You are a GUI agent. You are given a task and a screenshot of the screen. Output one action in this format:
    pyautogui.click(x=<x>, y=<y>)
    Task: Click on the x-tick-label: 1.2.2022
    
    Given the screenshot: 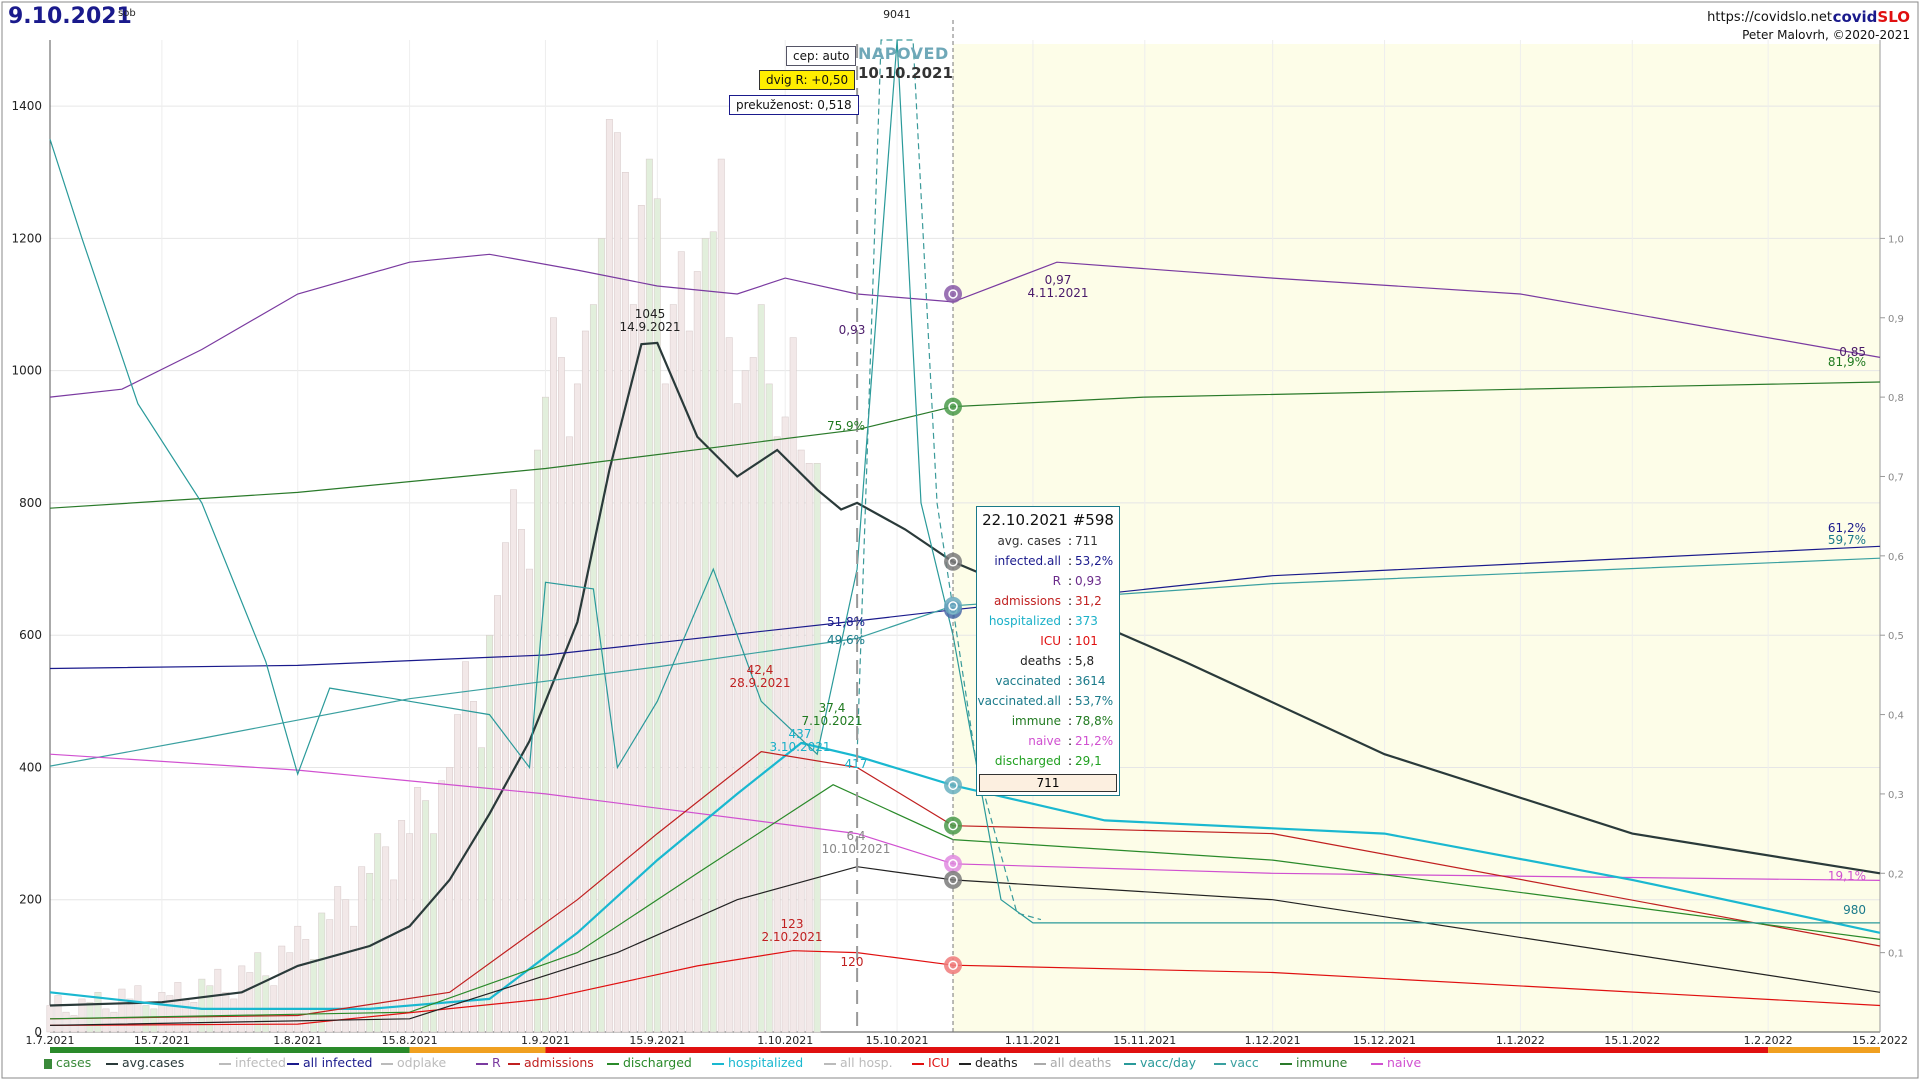 What is the action you would take?
    pyautogui.click(x=1768, y=1040)
    